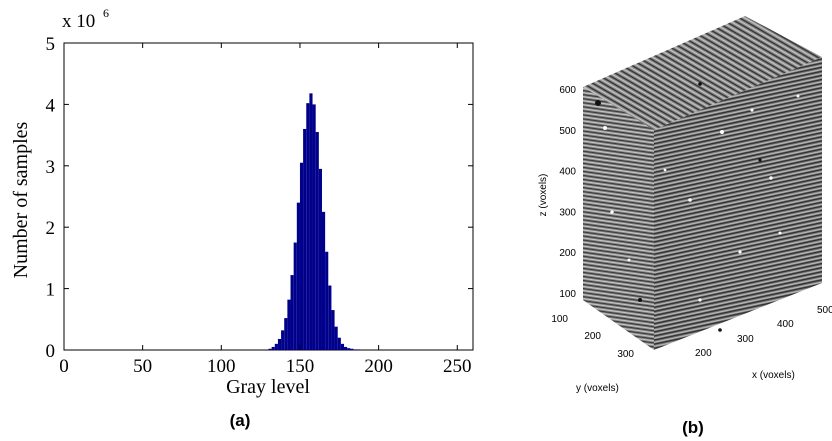 Image resolution: width=832 pixels, height=441 pixels. I want to click on y-multiplier-exponent: 6, so click(106, 13).